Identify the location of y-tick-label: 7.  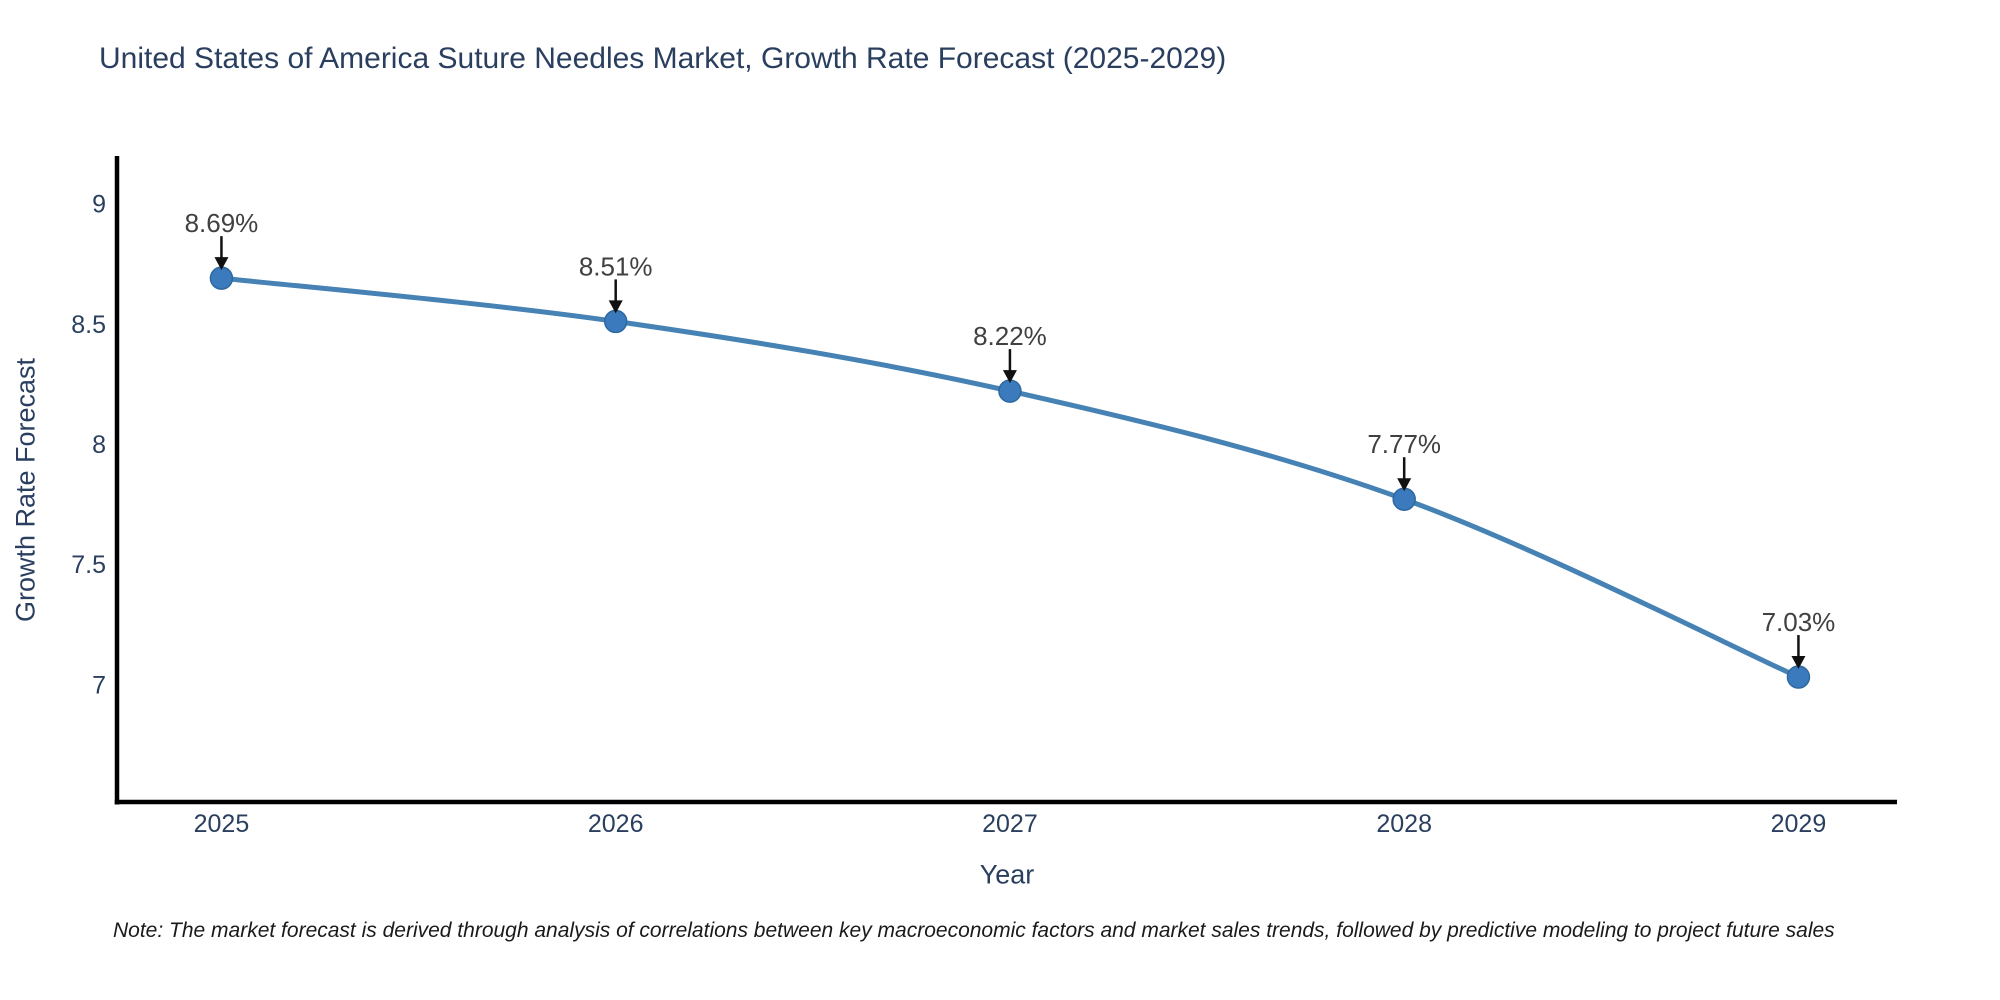
(99, 685).